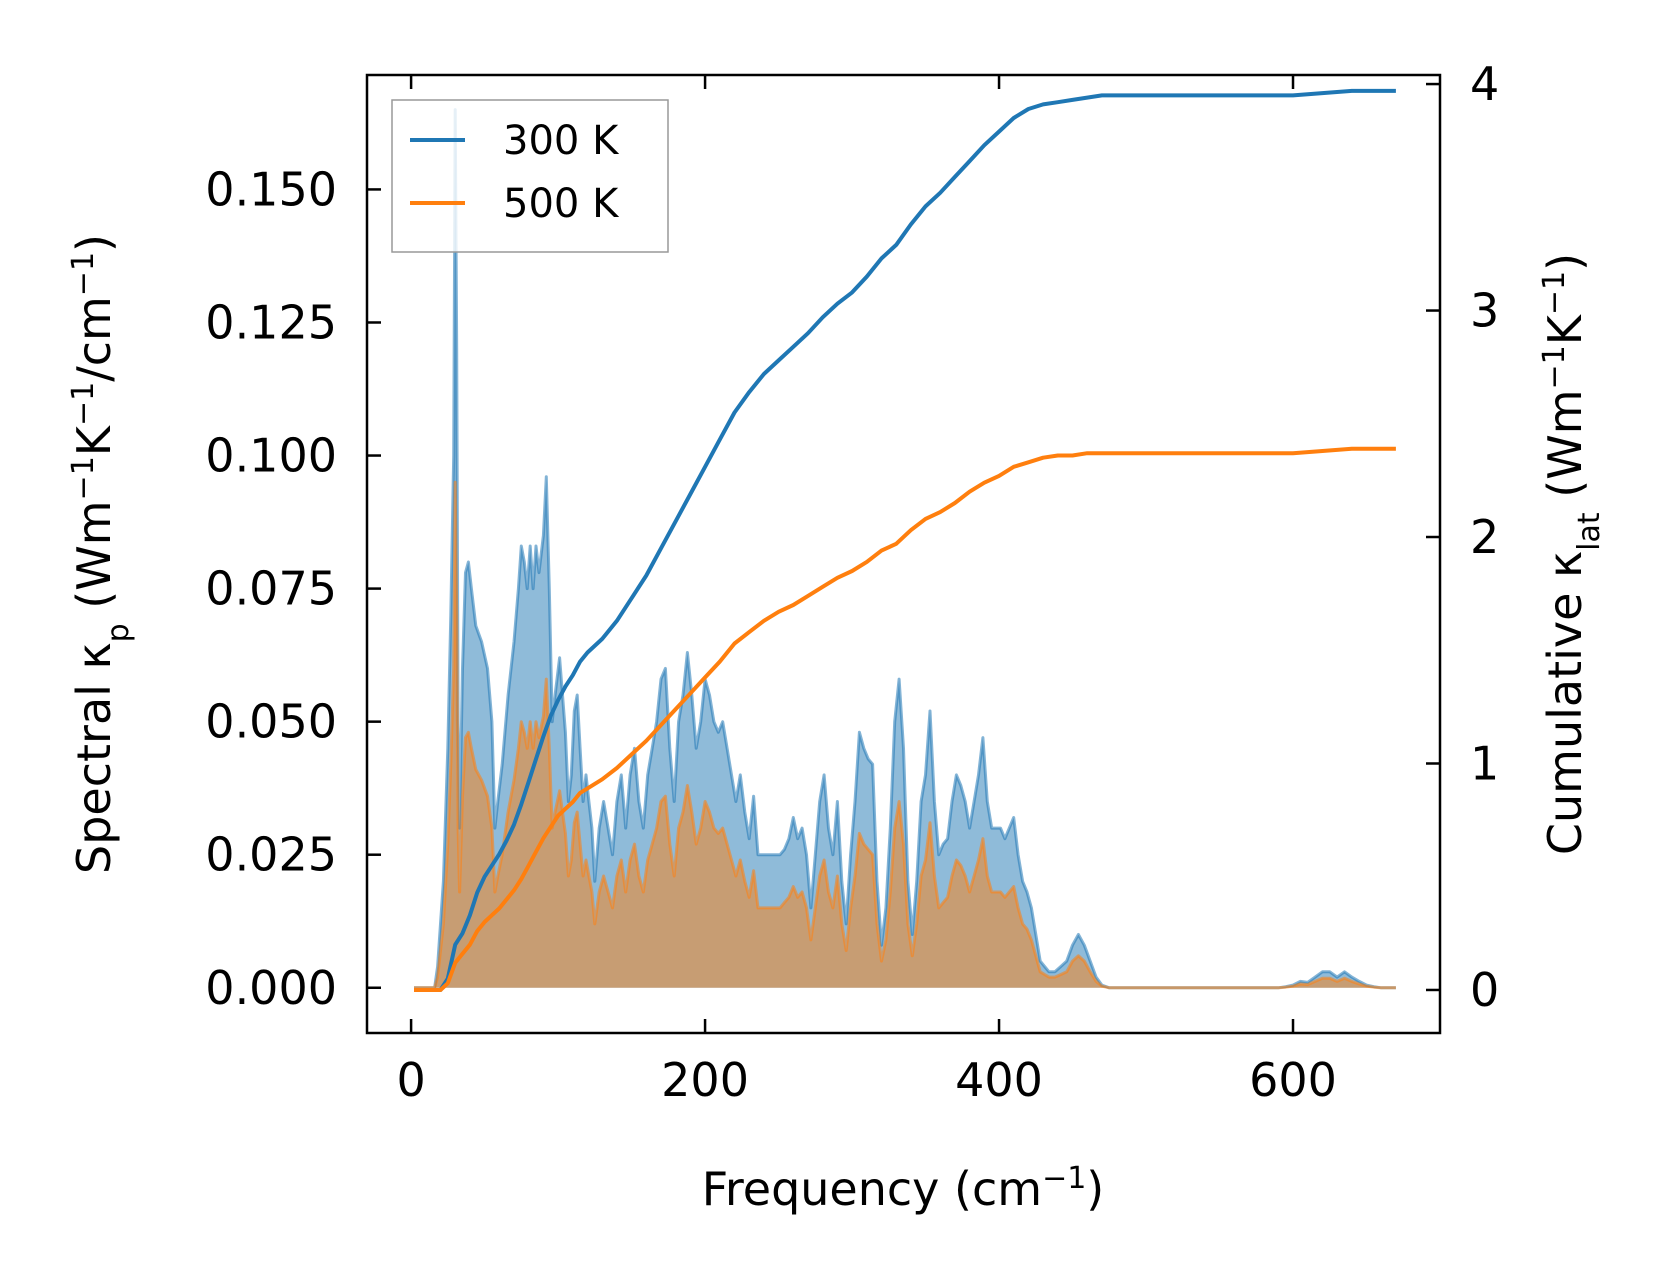 Image resolution: width=1660 pixels, height=1279 pixels. I want to click on x-axis-label: Frequency (cm−1), so click(903, 1189).